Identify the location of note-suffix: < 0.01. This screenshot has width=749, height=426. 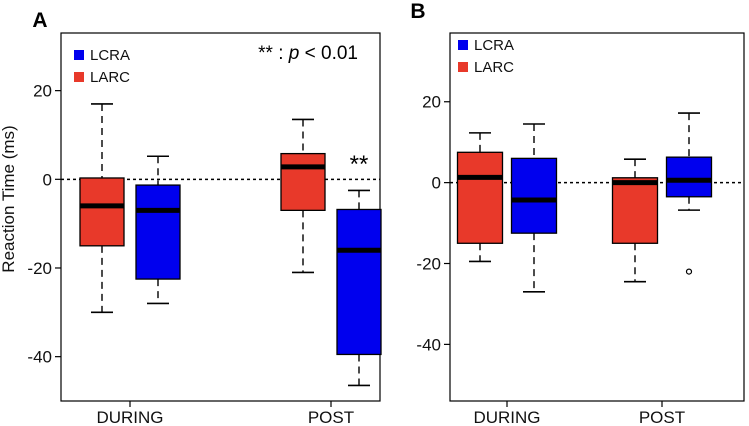
(328, 53).